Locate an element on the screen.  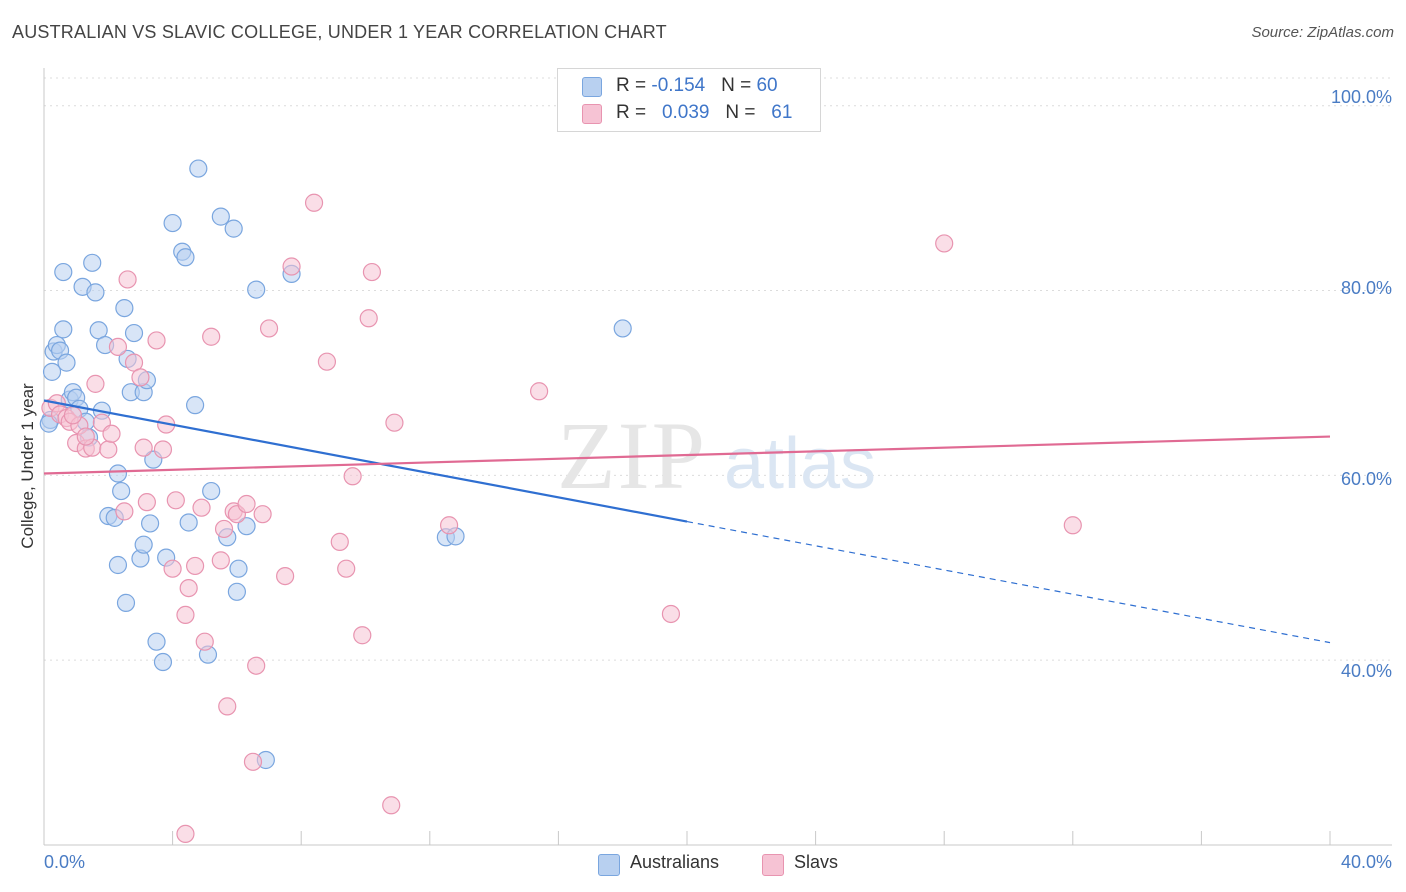
x-tick-label-max: 40.0% is located at coordinates (1366, 862).